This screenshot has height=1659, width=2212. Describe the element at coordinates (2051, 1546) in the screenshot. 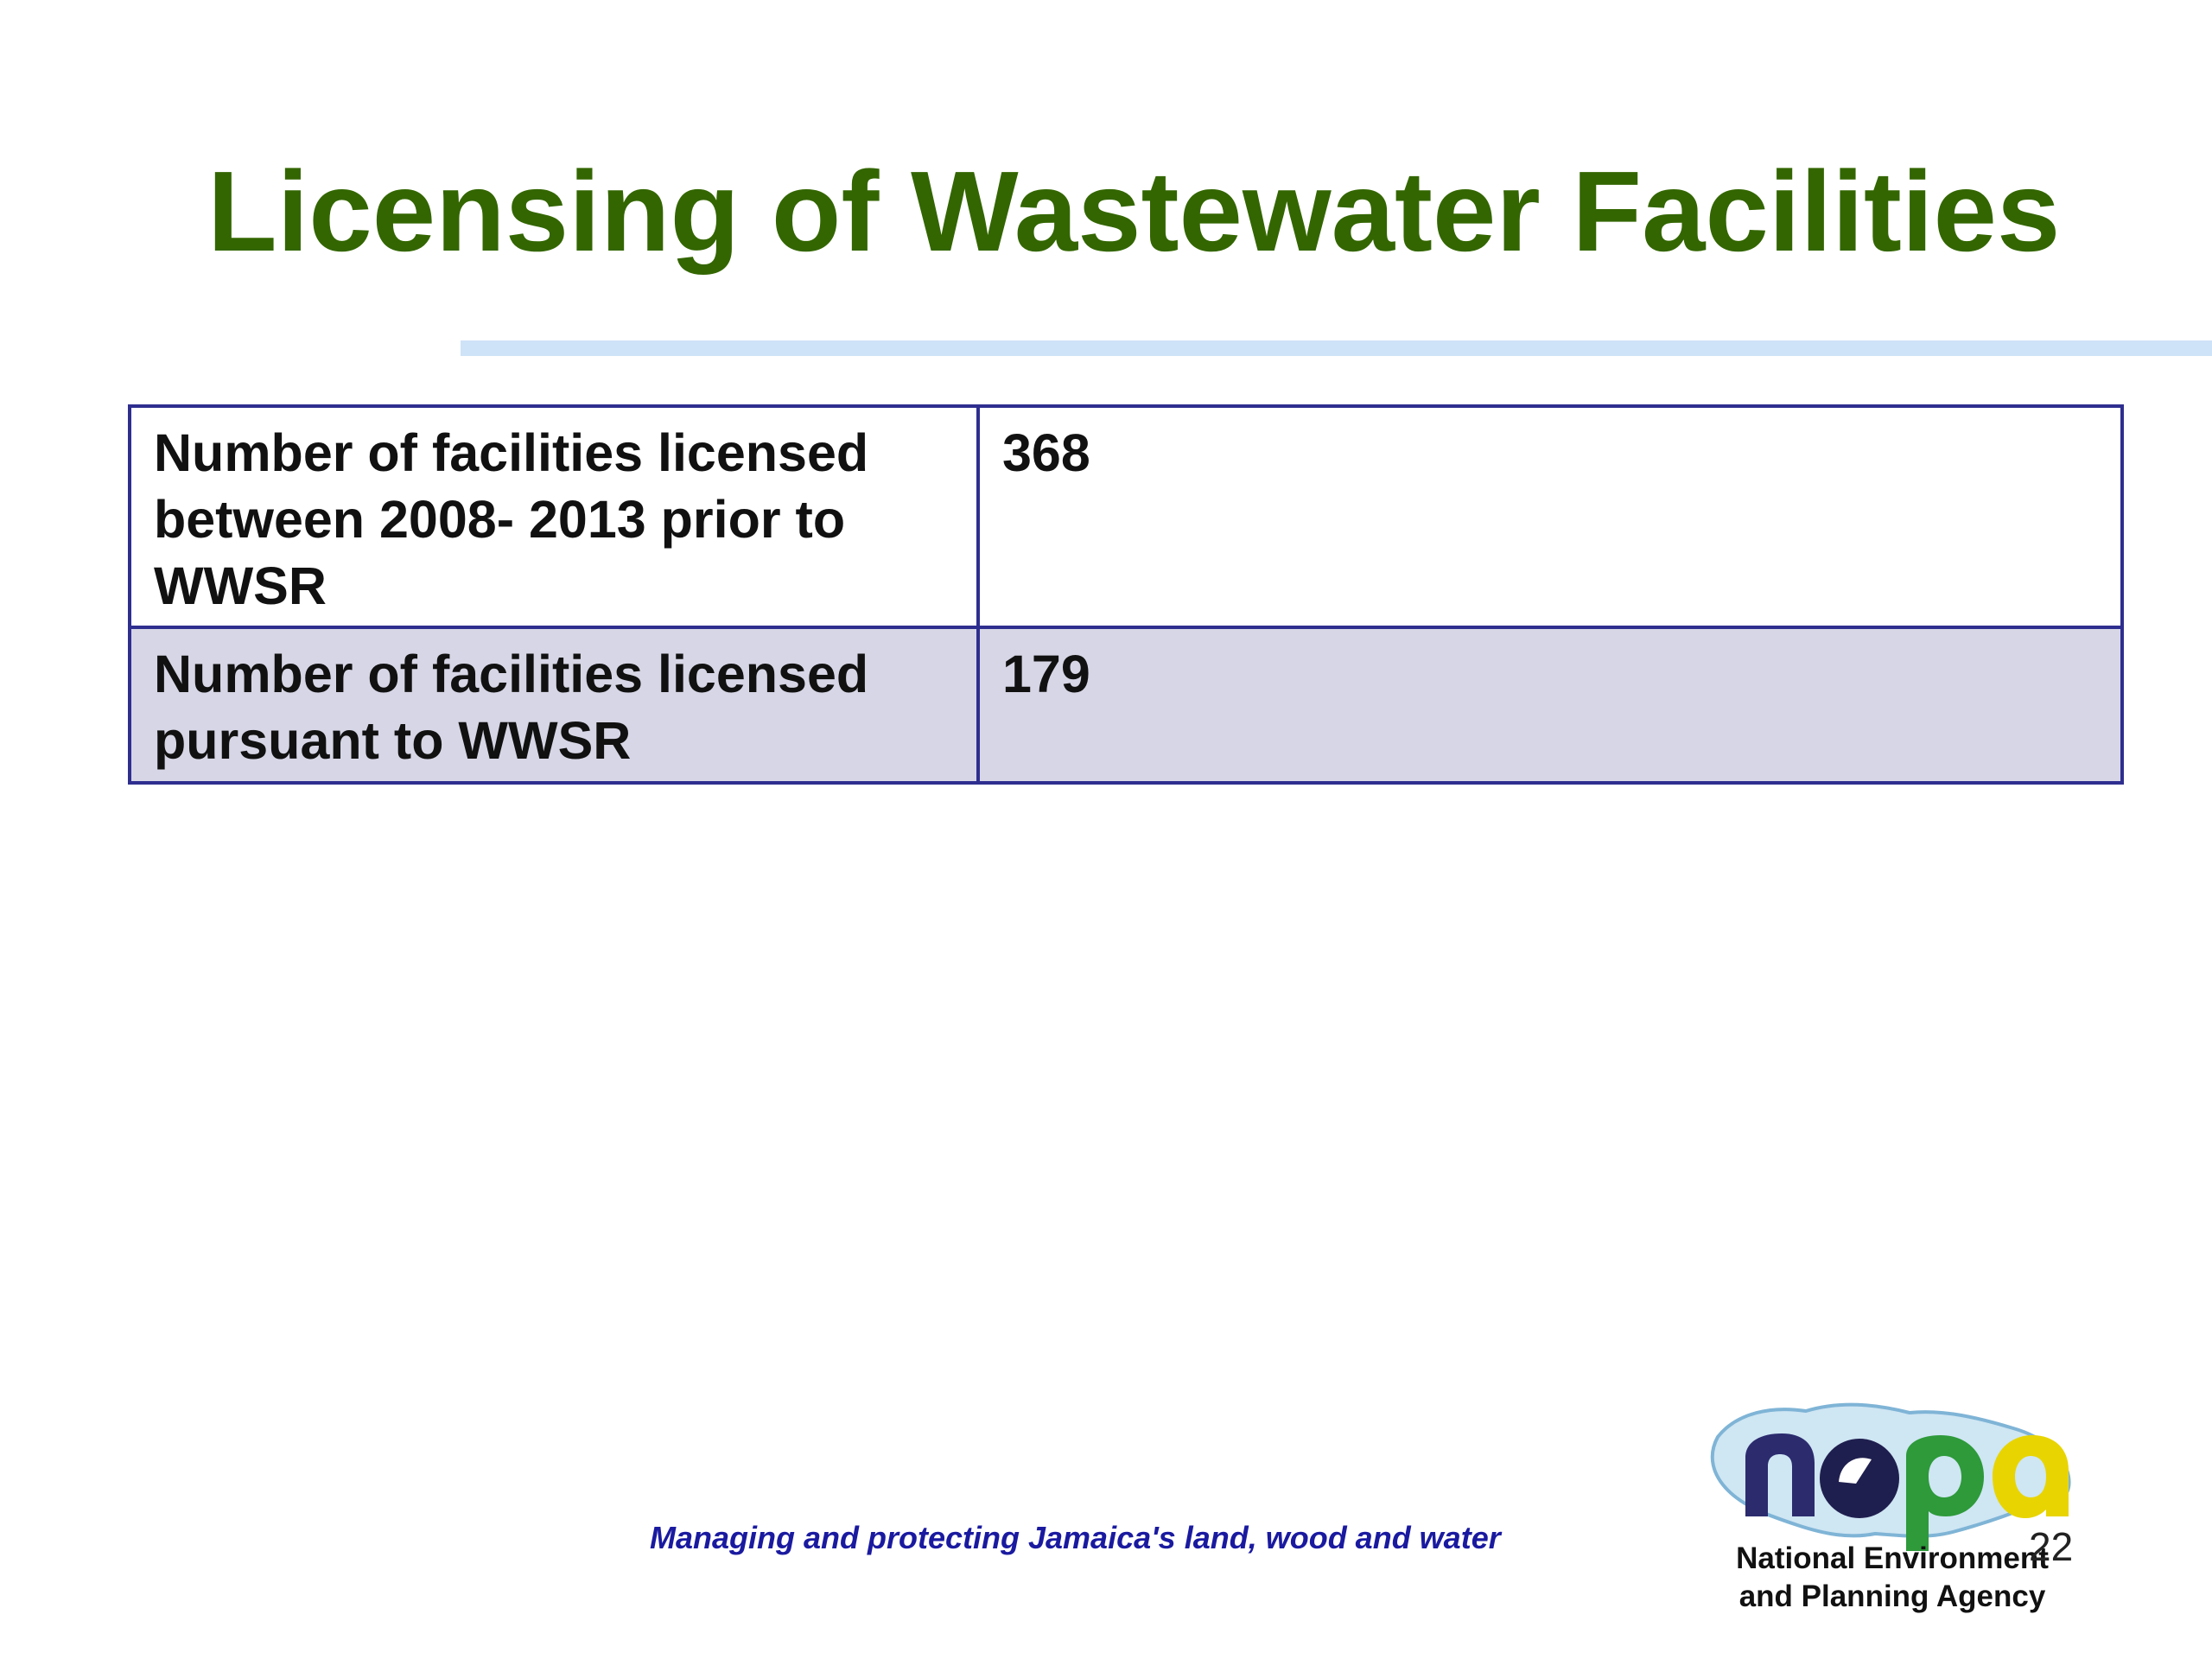

I see `page-number: 22` at that location.